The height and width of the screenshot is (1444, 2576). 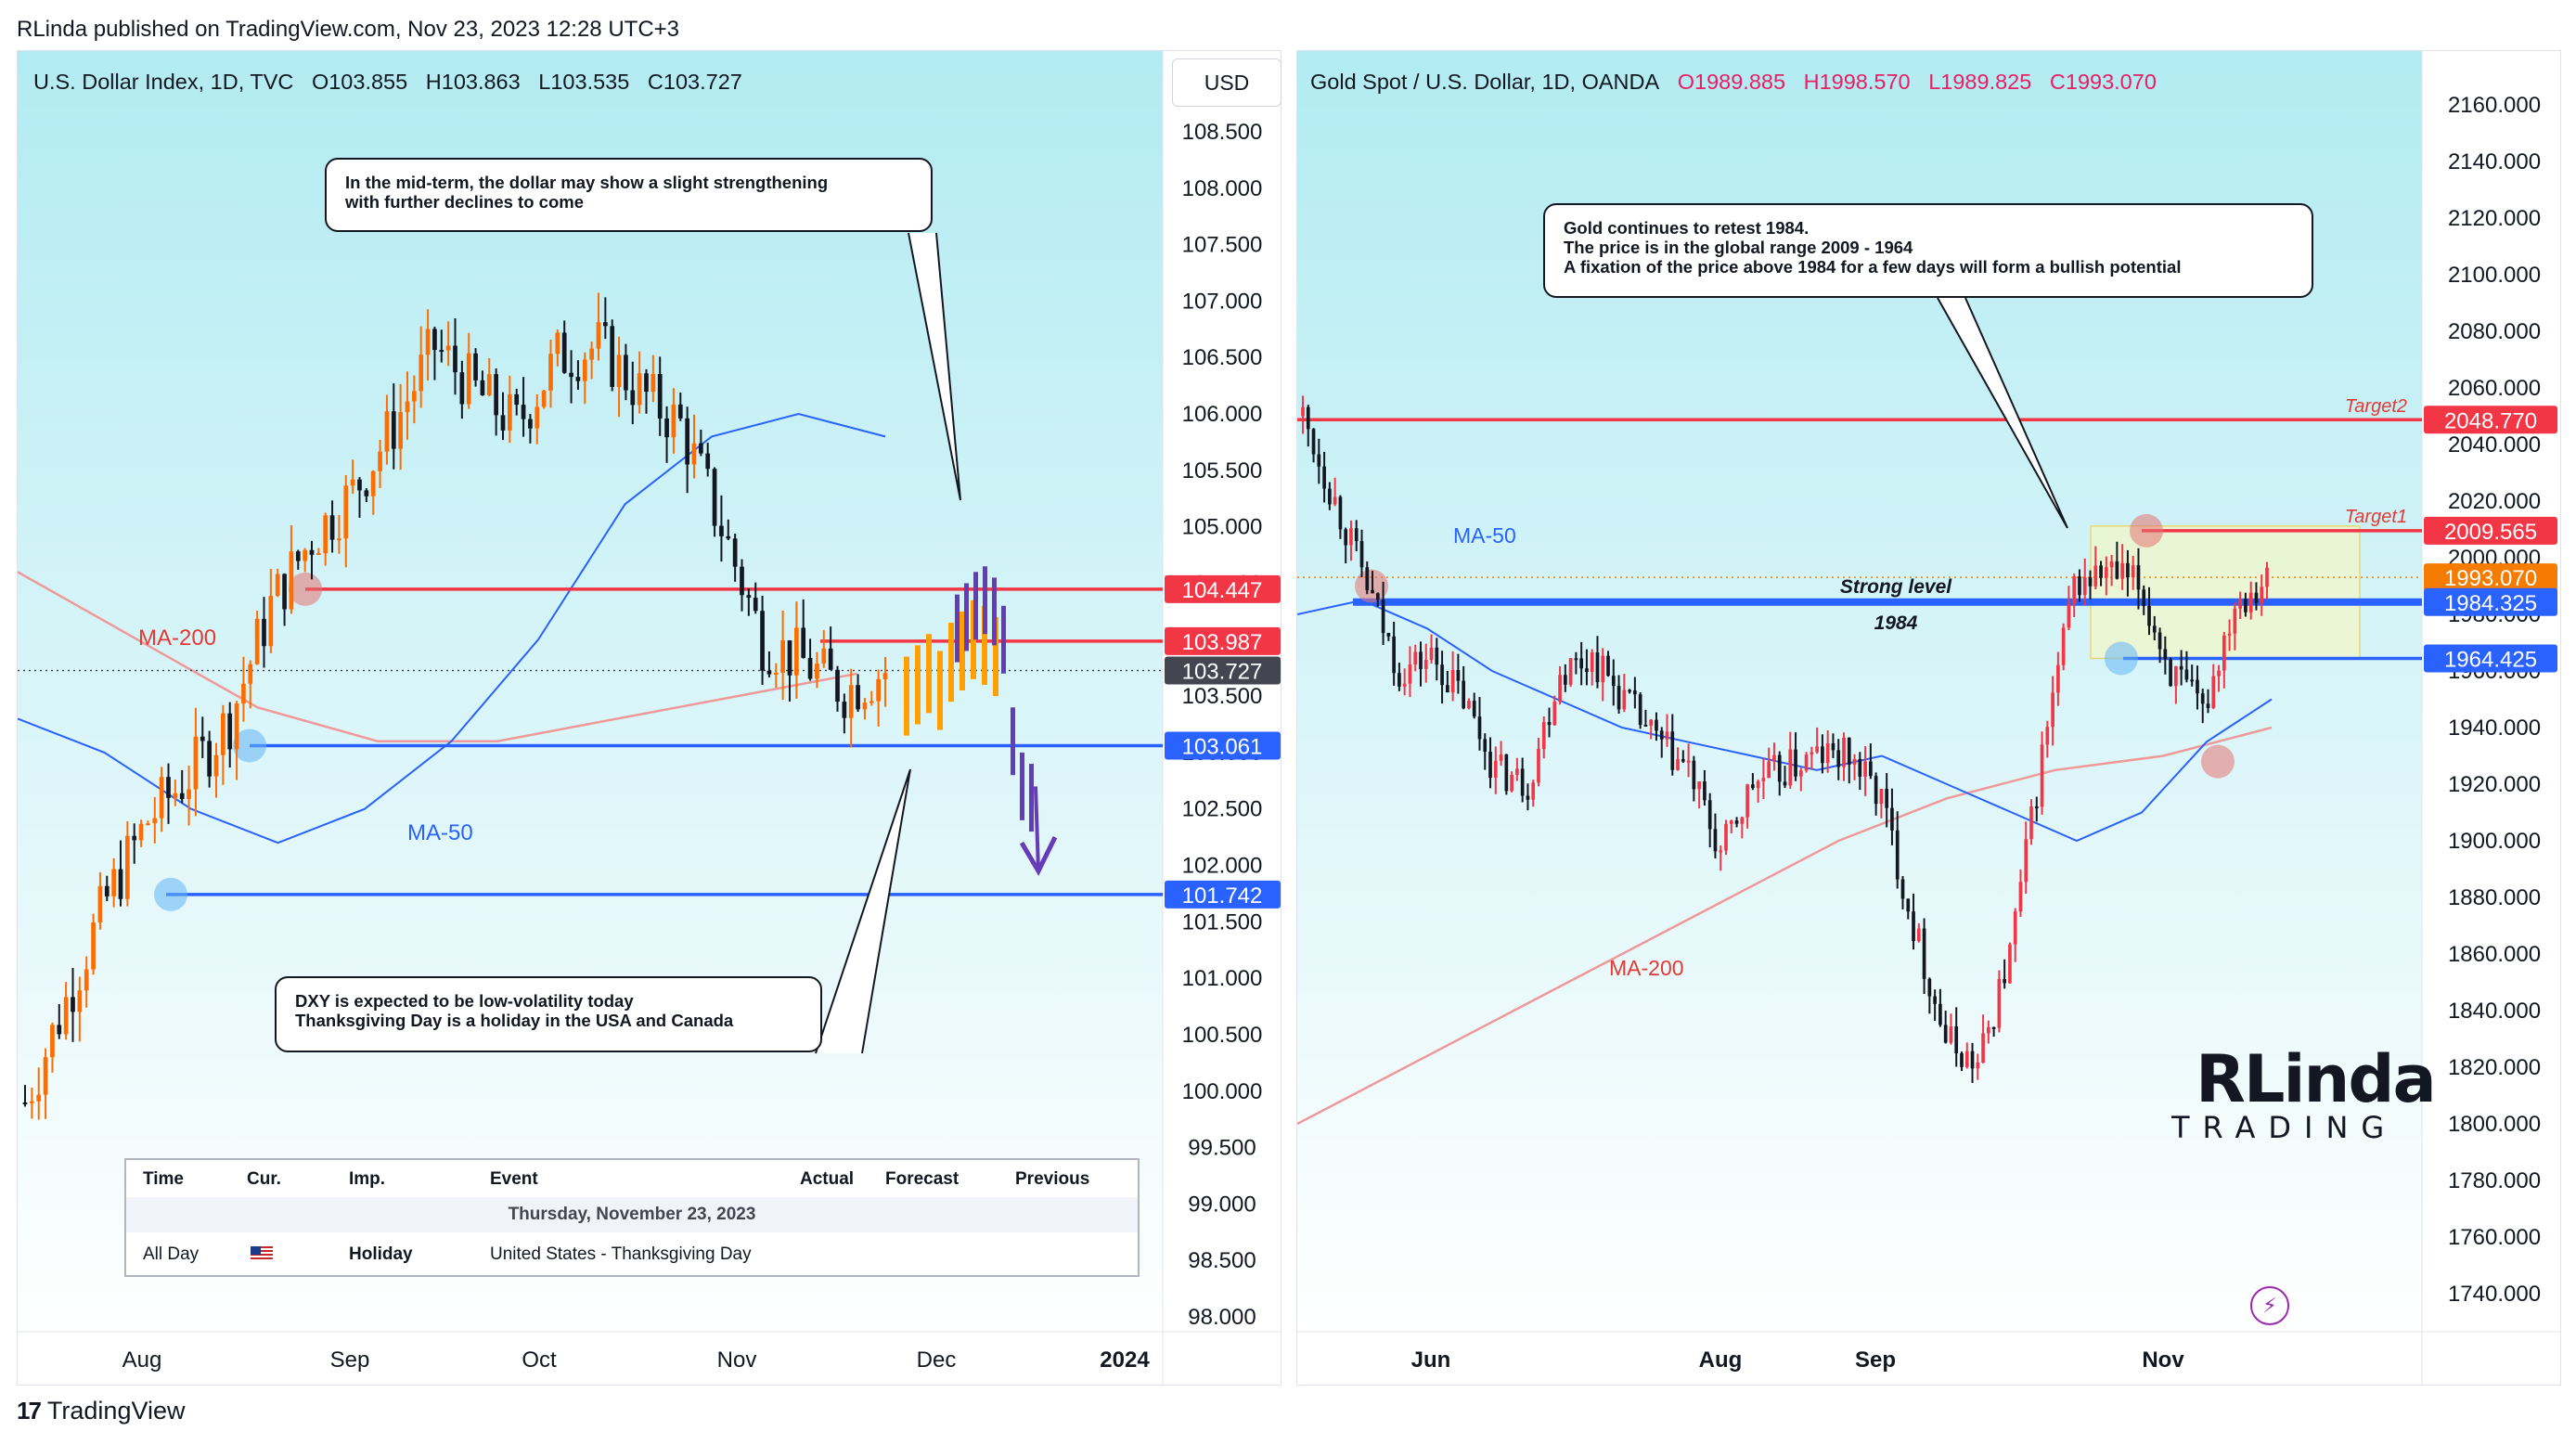 What do you see at coordinates (514, 1179) in the screenshot?
I see `col-event: Event` at bounding box center [514, 1179].